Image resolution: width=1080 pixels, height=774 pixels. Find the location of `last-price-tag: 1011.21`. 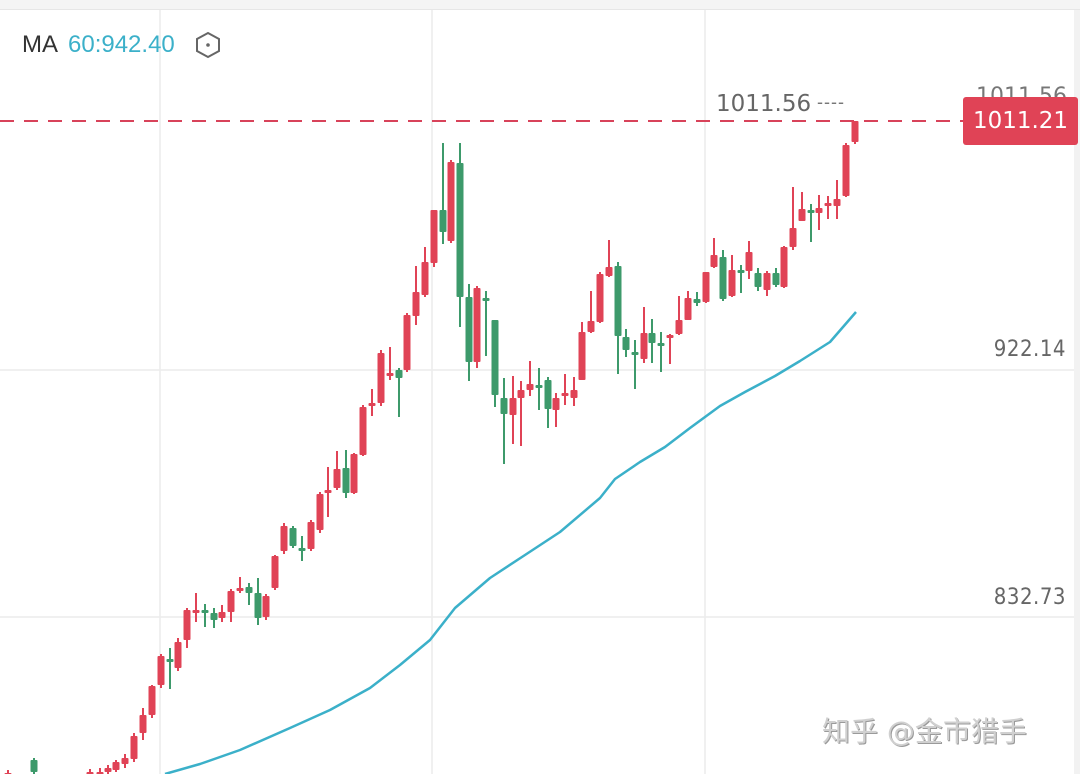

last-price-tag: 1011.21 is located at coordinates (1020, 121).